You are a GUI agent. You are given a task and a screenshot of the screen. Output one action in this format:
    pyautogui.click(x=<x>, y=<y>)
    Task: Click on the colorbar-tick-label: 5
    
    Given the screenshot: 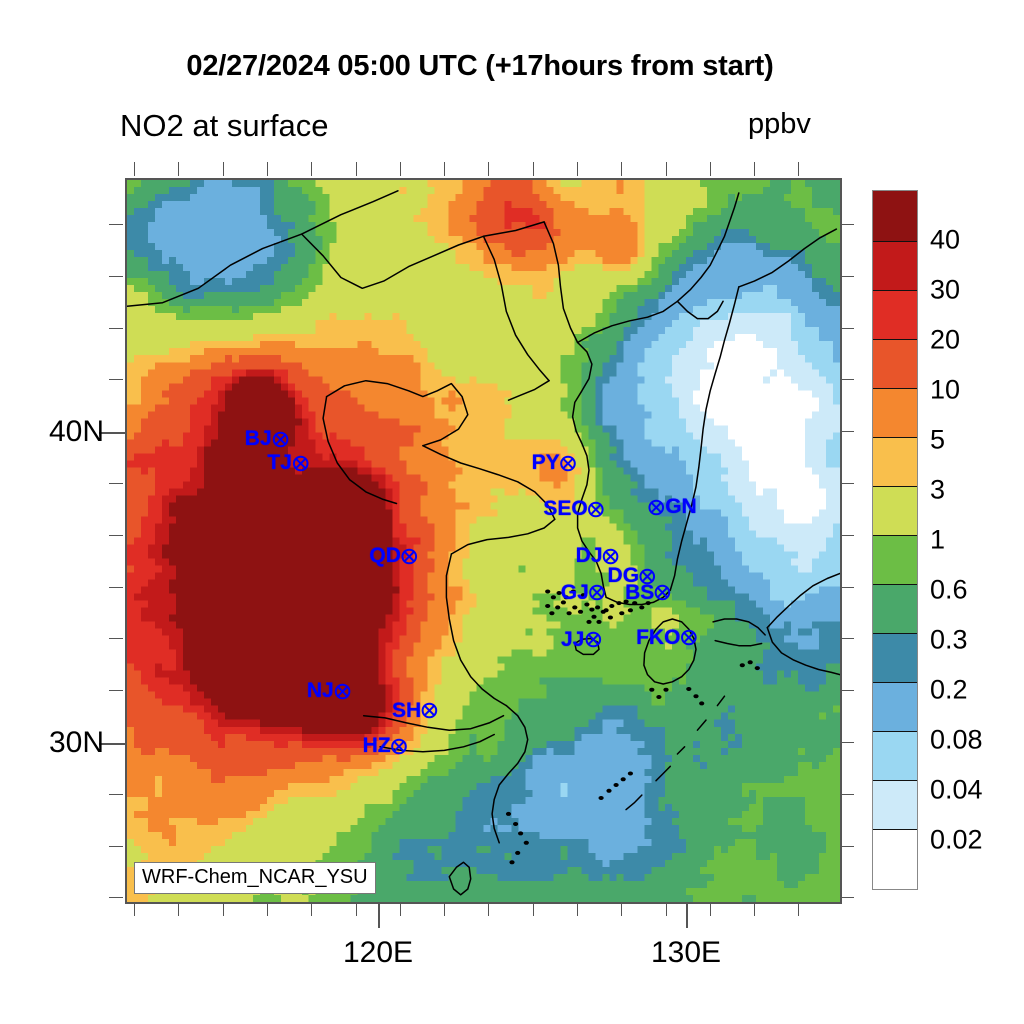 What is the action you would take?
    pyautogui.click(x=938, y=439)
    